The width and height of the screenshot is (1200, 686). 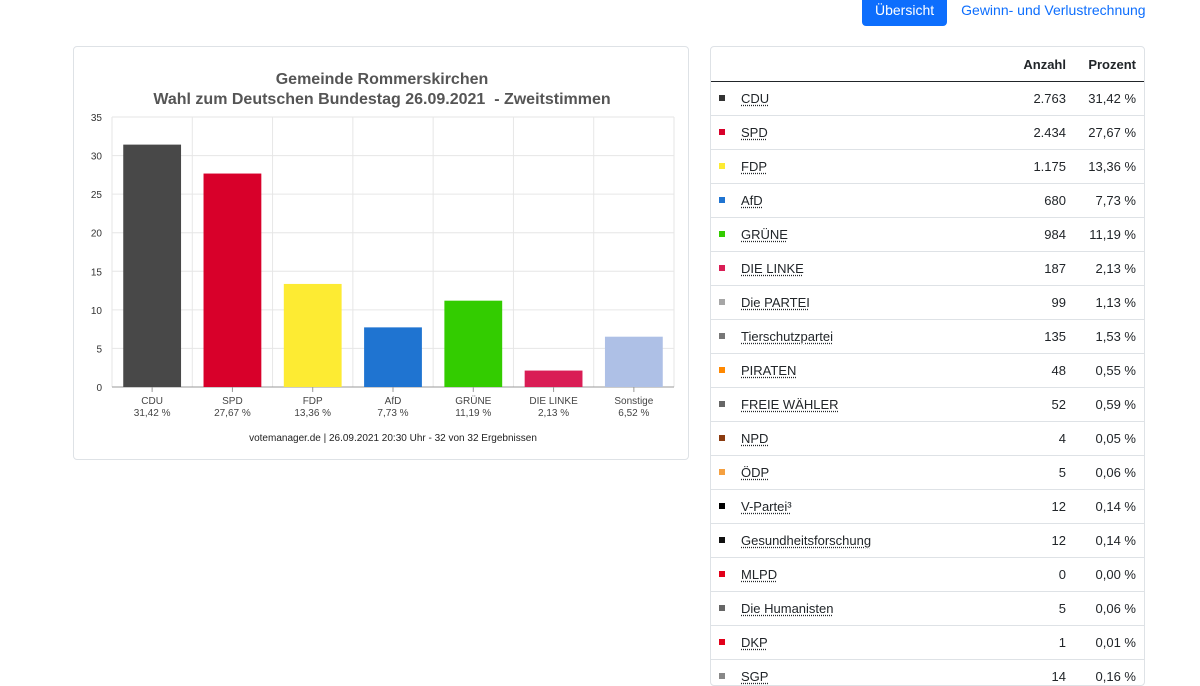 I want to click on table-row: FREIE WÄHLER 52 0,59 %, so click(x=927, y=405).